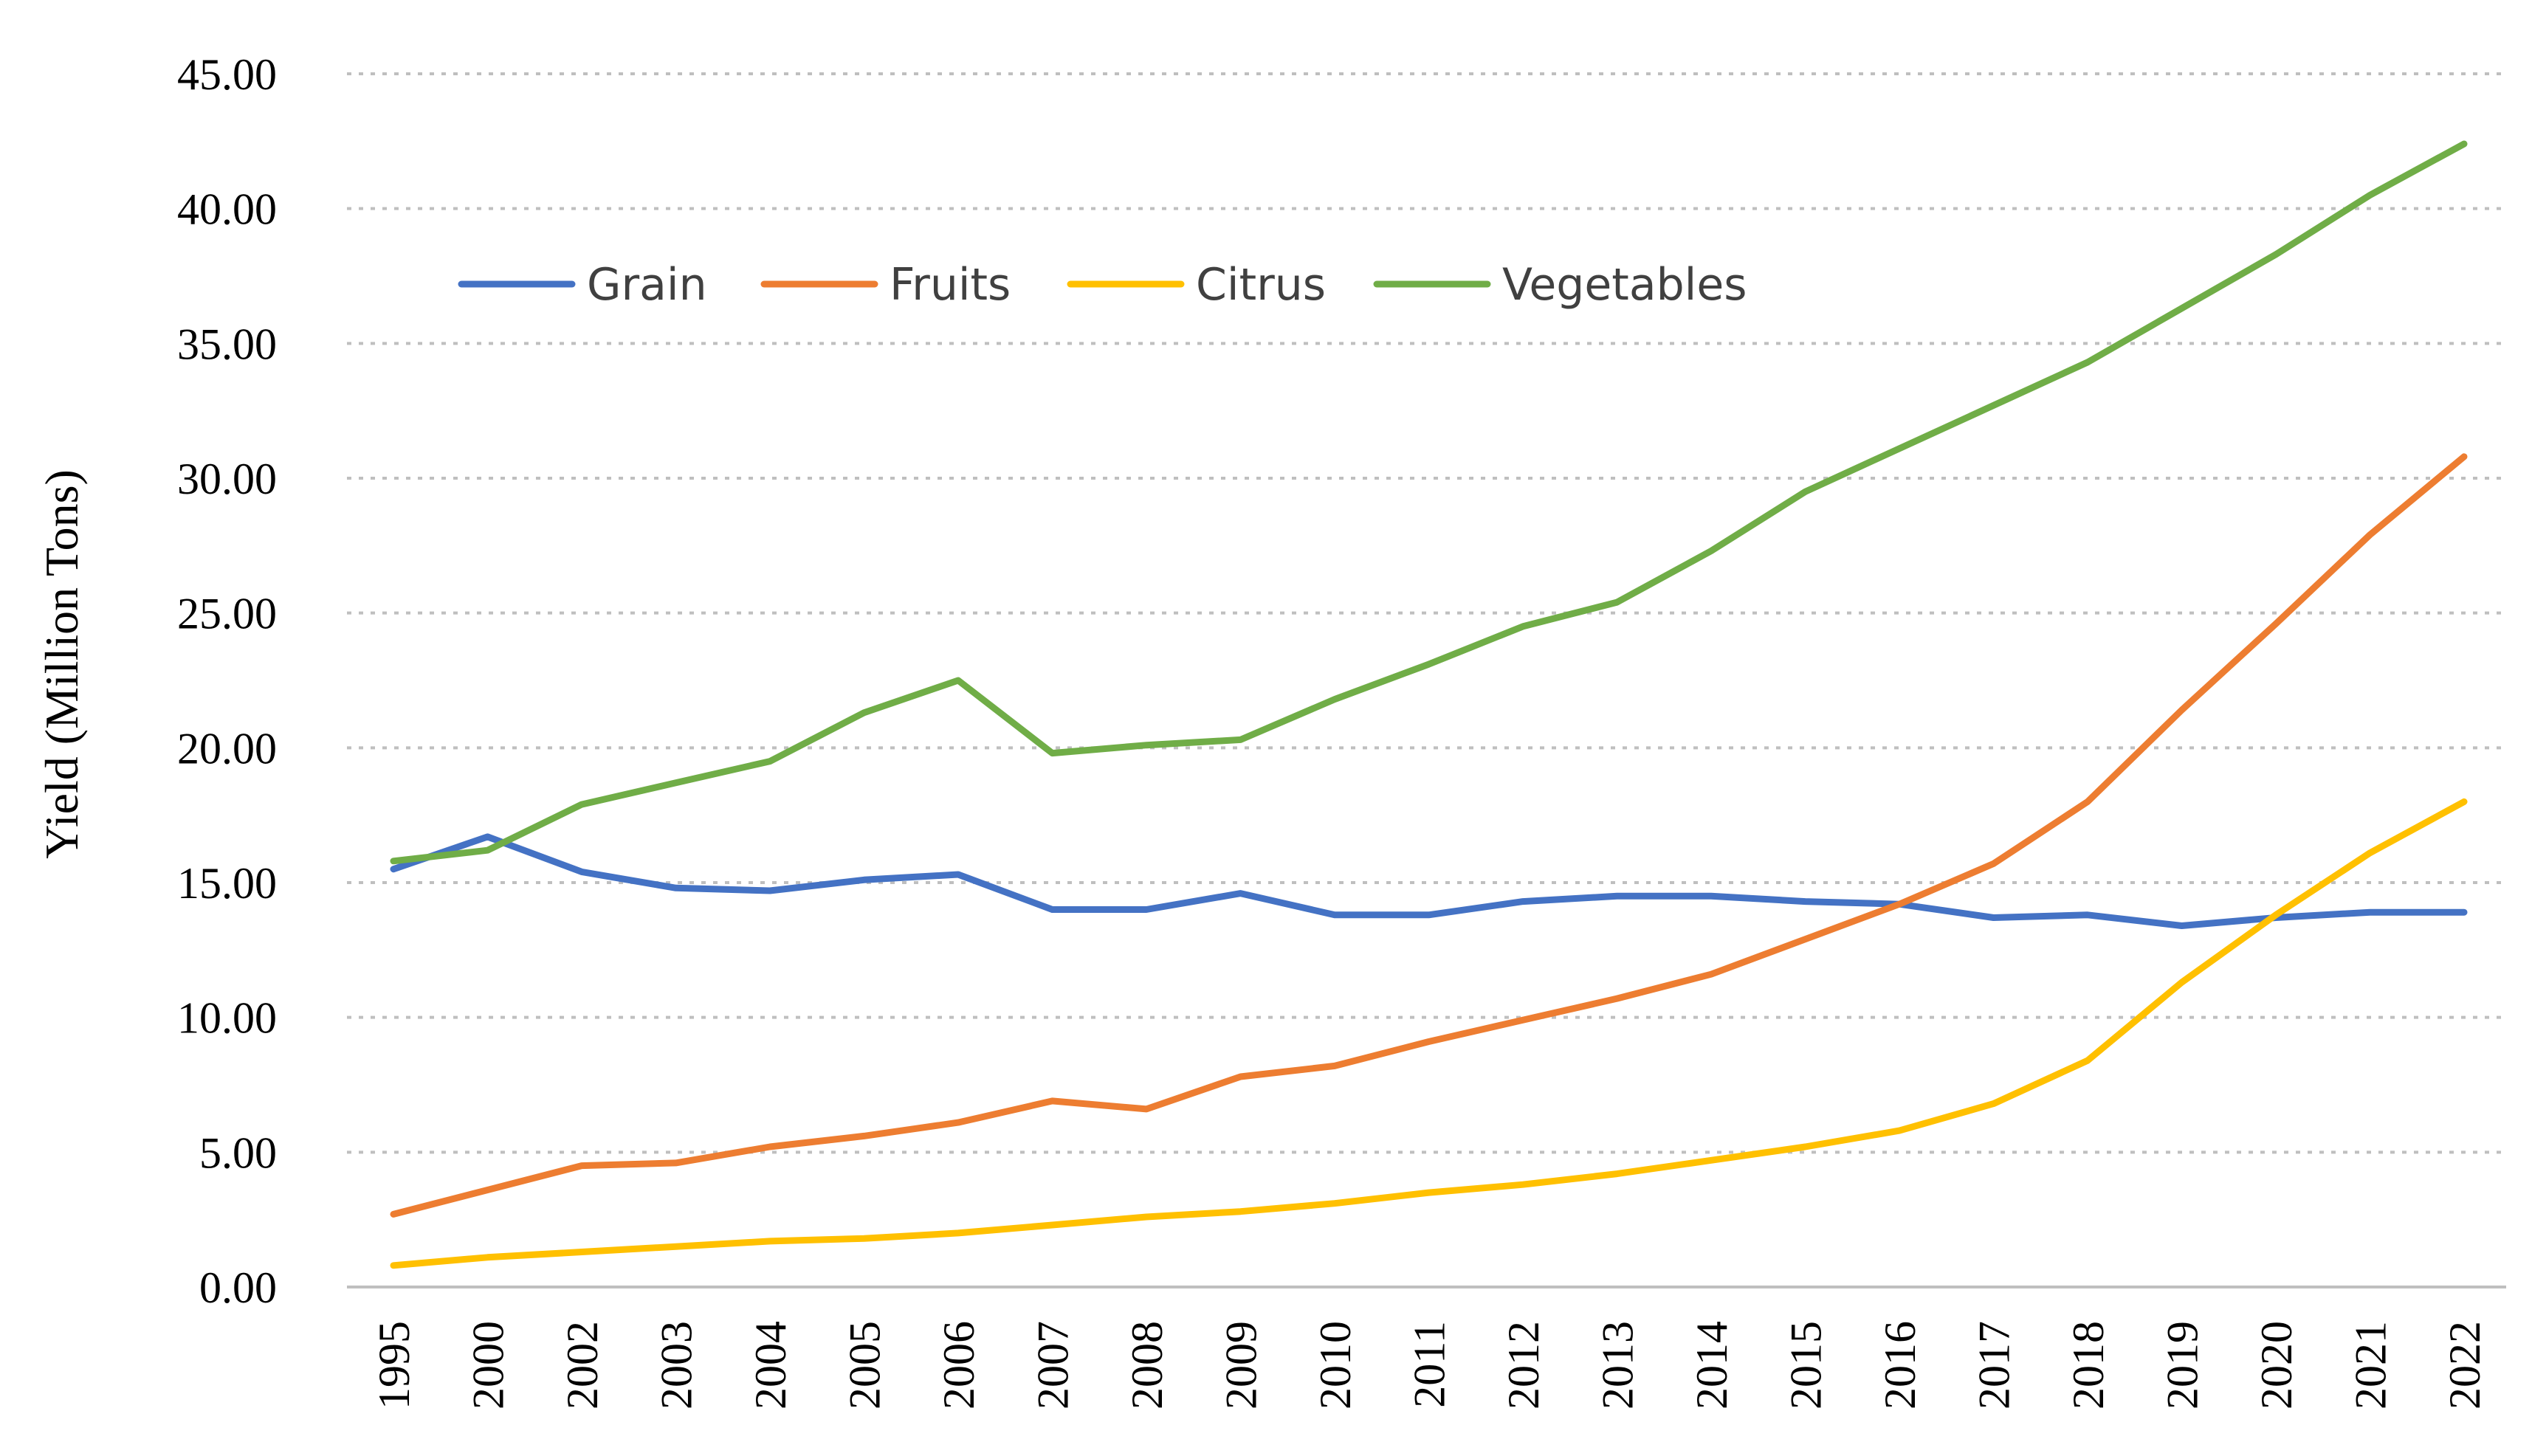 The height and width of the screenshot is (1456, 2532). Describe the element at coordinates (865, 1365) in the screenshot. I see `x-tick-label: 2005` at that location.